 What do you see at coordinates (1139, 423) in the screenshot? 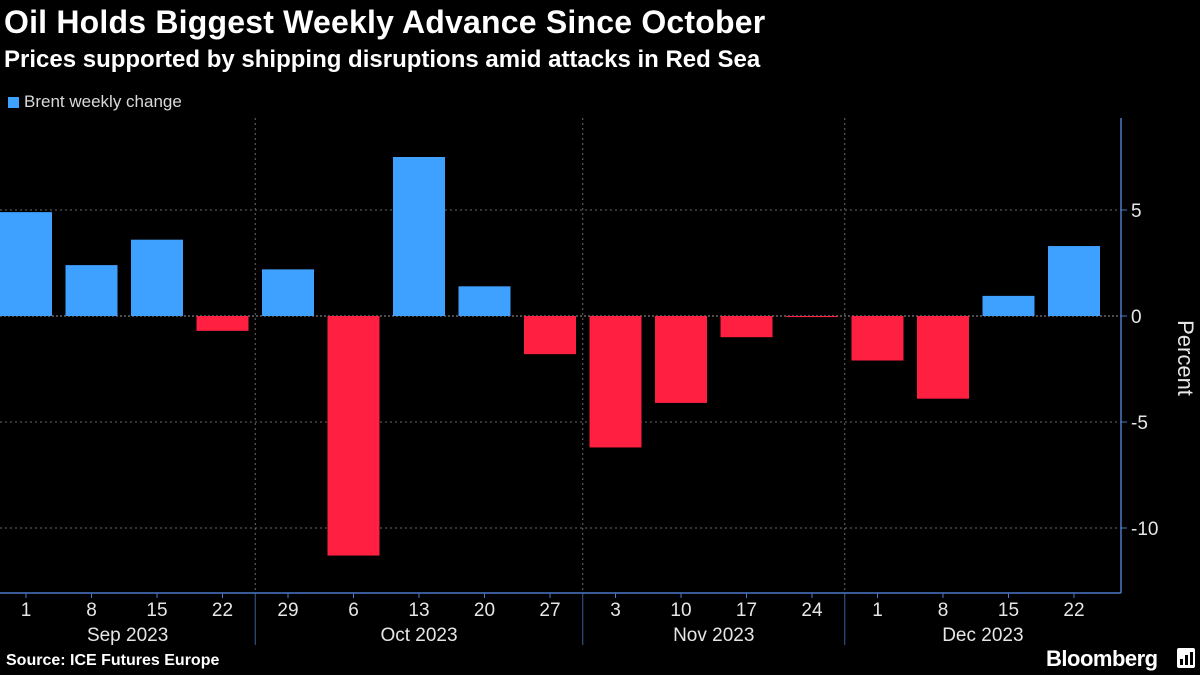
I see `y-tick-label: -5` at bounding box center [1139, 423].